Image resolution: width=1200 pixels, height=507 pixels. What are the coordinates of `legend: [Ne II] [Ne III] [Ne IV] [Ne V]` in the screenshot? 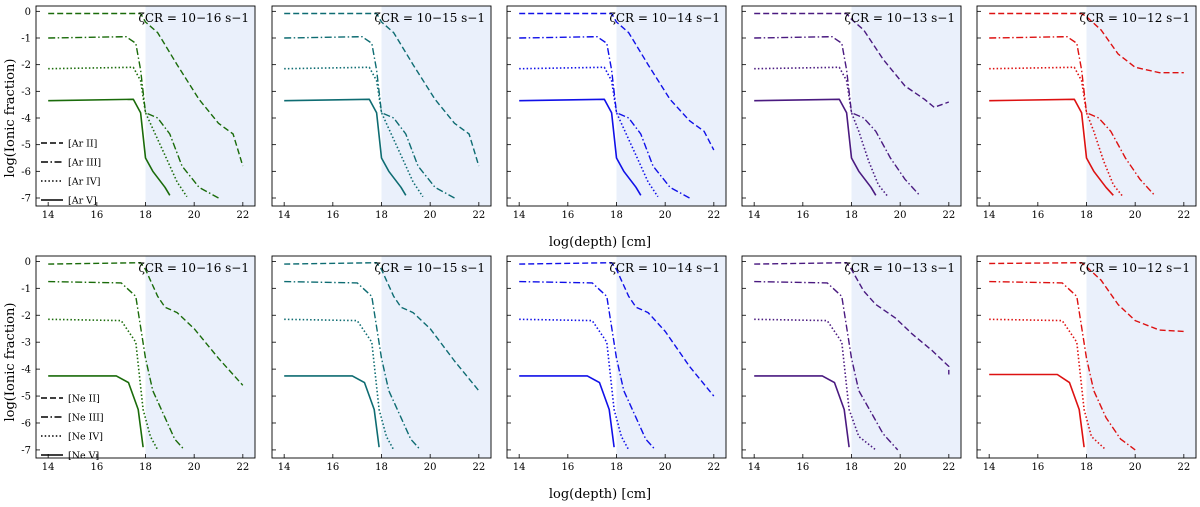 It's located at (72, 428).